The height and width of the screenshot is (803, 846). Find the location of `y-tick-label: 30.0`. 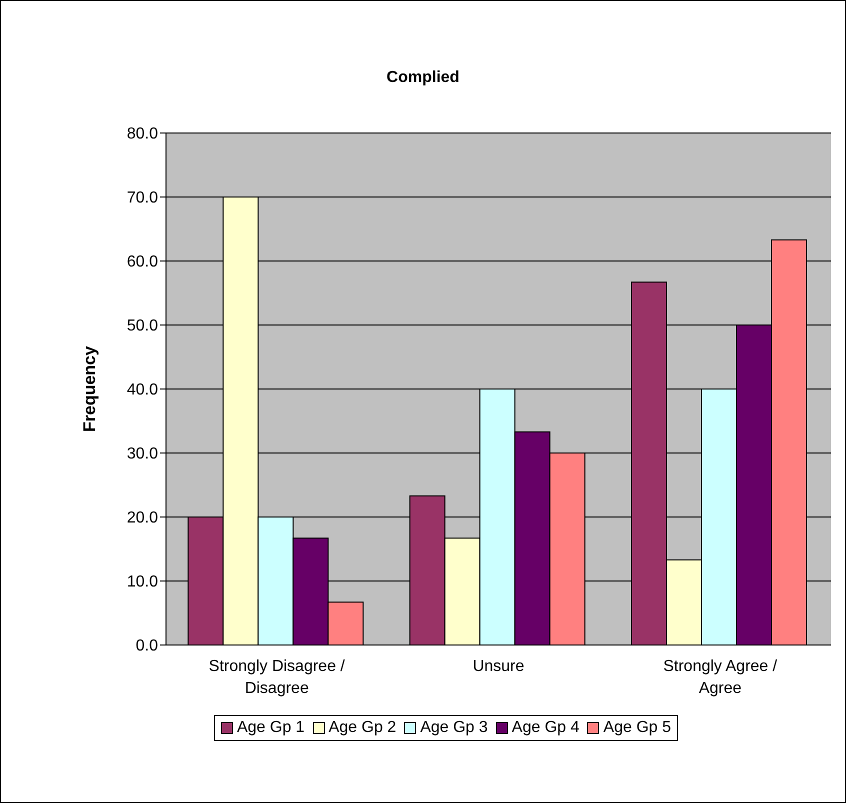

y-tick-label: 30.0 is located at coordinates (142, 454).